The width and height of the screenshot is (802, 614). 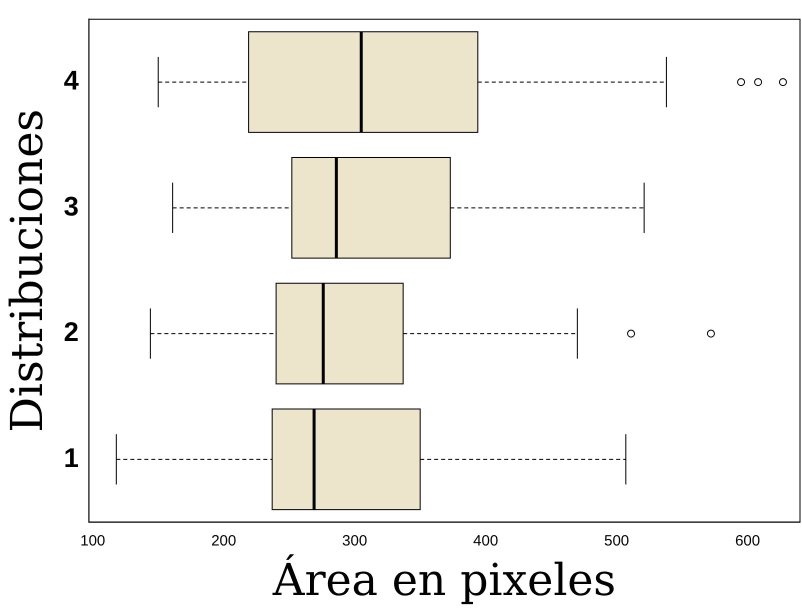 What do you see at coordinates (485, 541) in the screenshot?
I see `x-tick-label: 400` at bounding box center [485, 541].